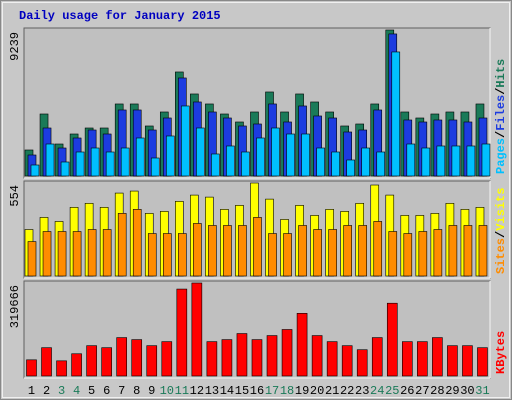 The height and width of the screenshot is (400, 512). Describe the element at coordinates (91, 391) in the screenshot. I see `x-tick-label: 5` at that location.